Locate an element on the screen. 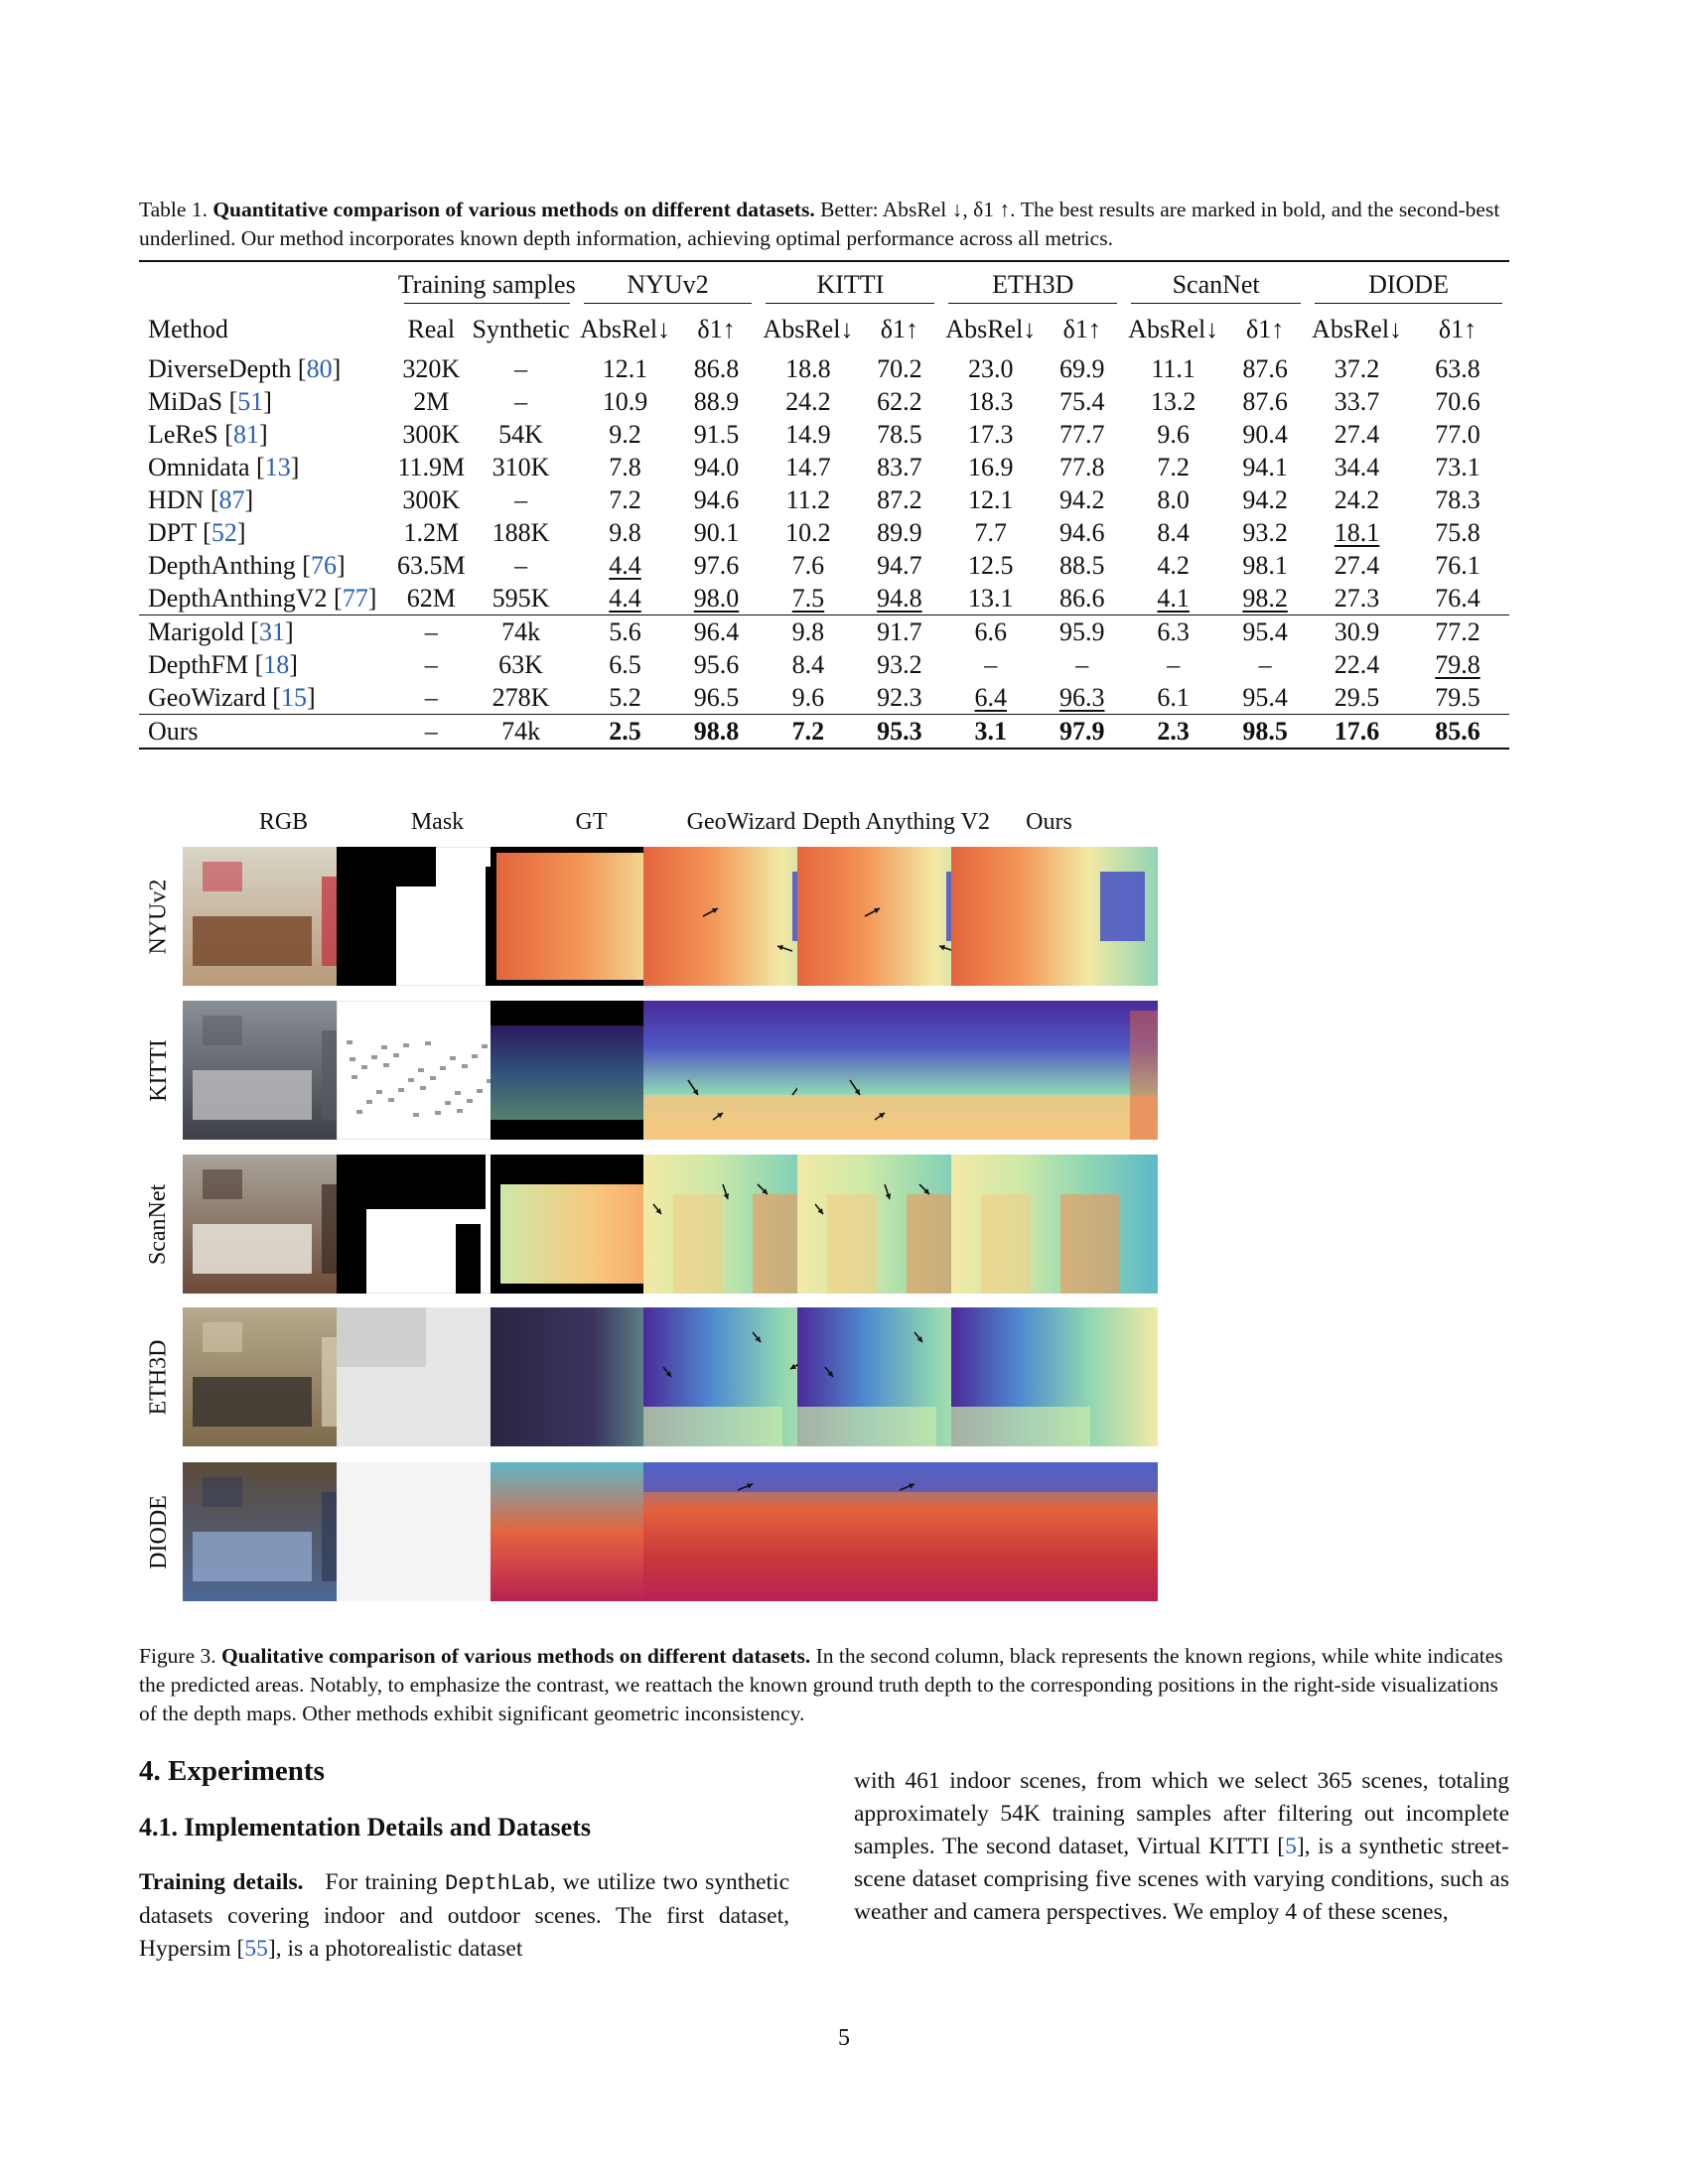 This screenshot has height=2184, width=1688. cell-value: 8.4 is located at coordinates (808, 664).